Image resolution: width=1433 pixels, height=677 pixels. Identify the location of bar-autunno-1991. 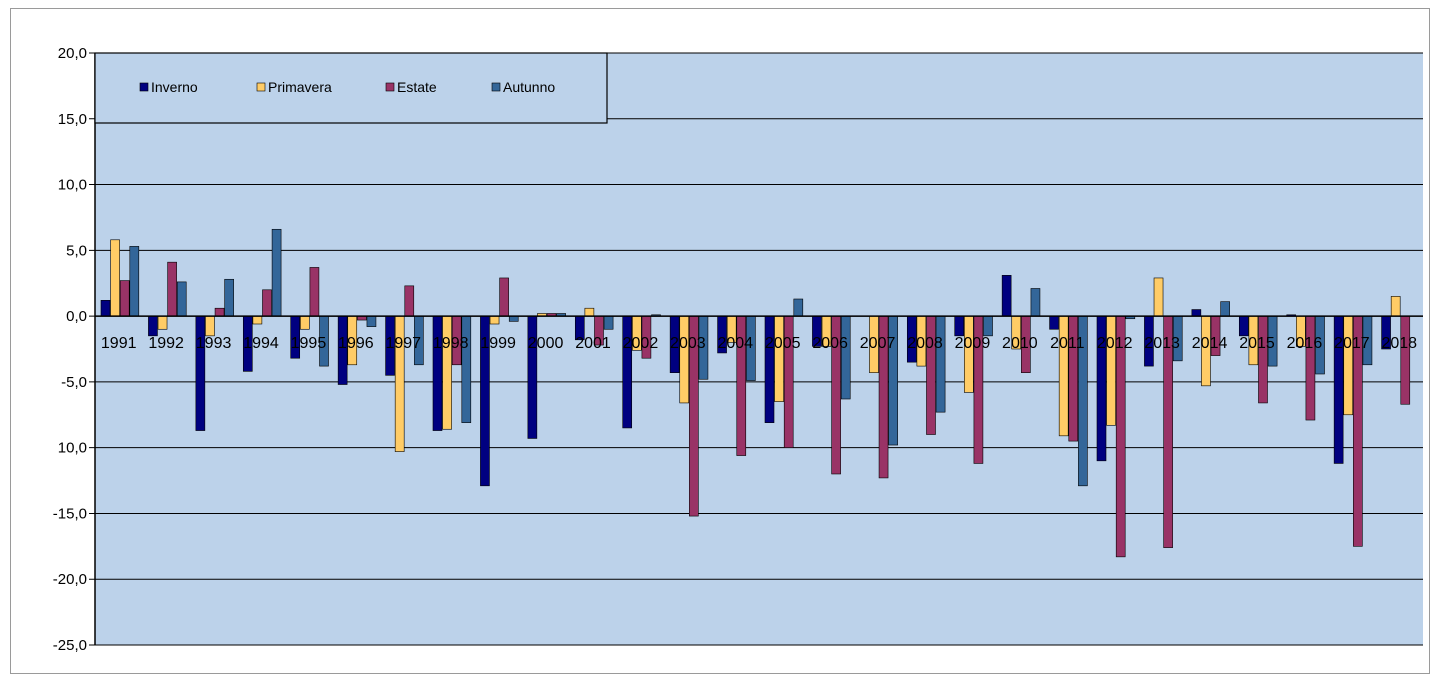
(134, 281).